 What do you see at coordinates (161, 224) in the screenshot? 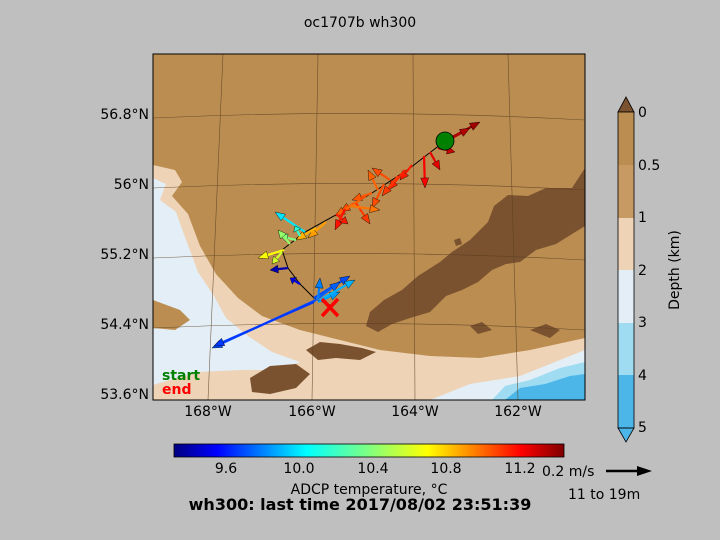
I see `deep-basin` at bounding box center [161, 224].